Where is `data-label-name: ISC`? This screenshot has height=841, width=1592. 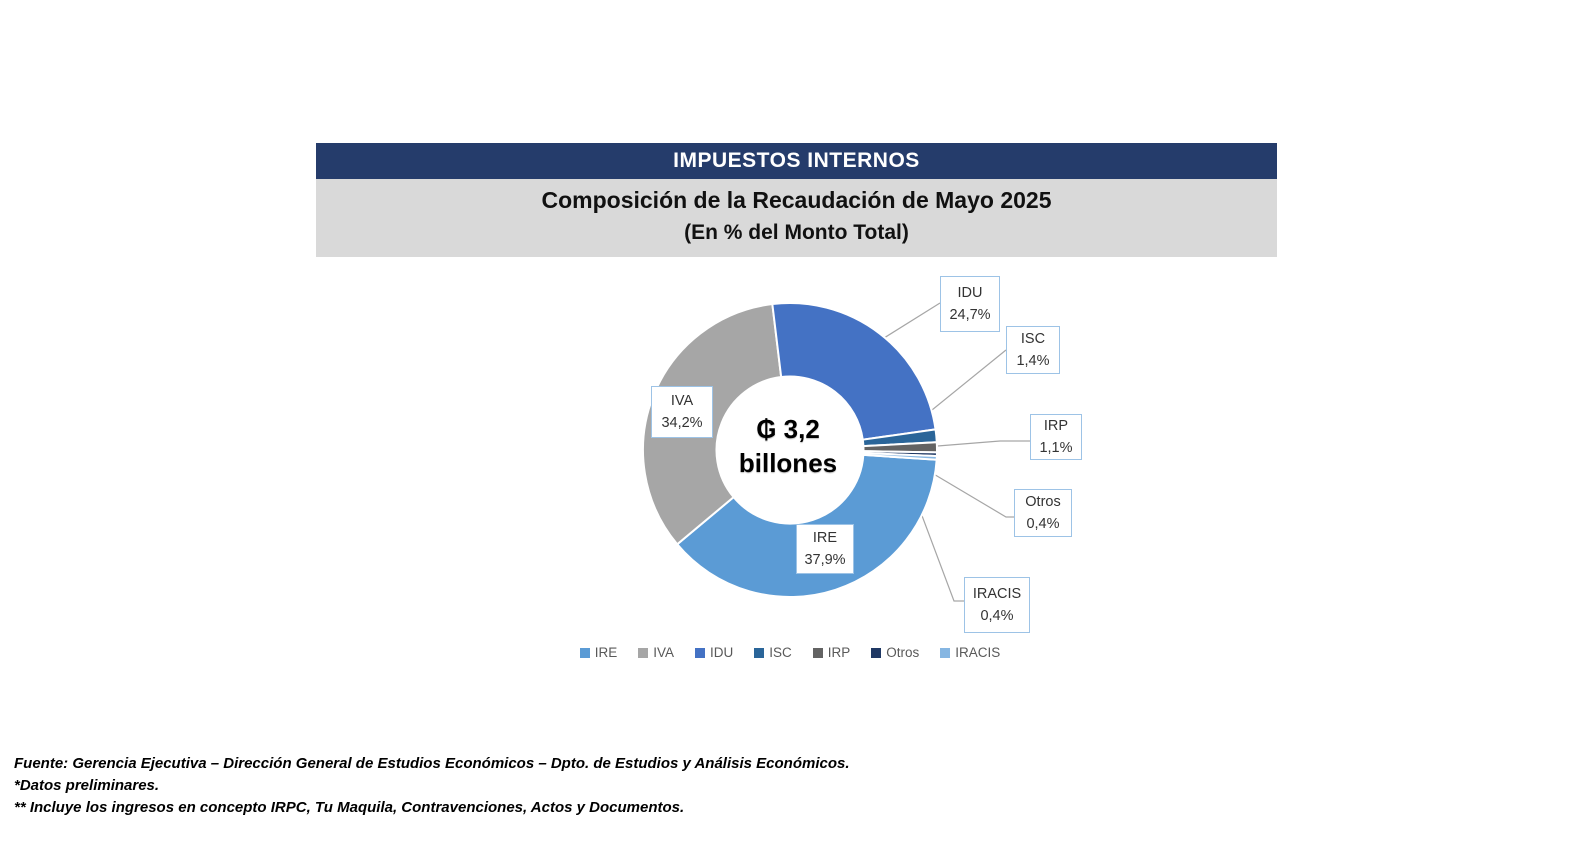
data-label-name: ISC is located at coordinates (1033, 339).